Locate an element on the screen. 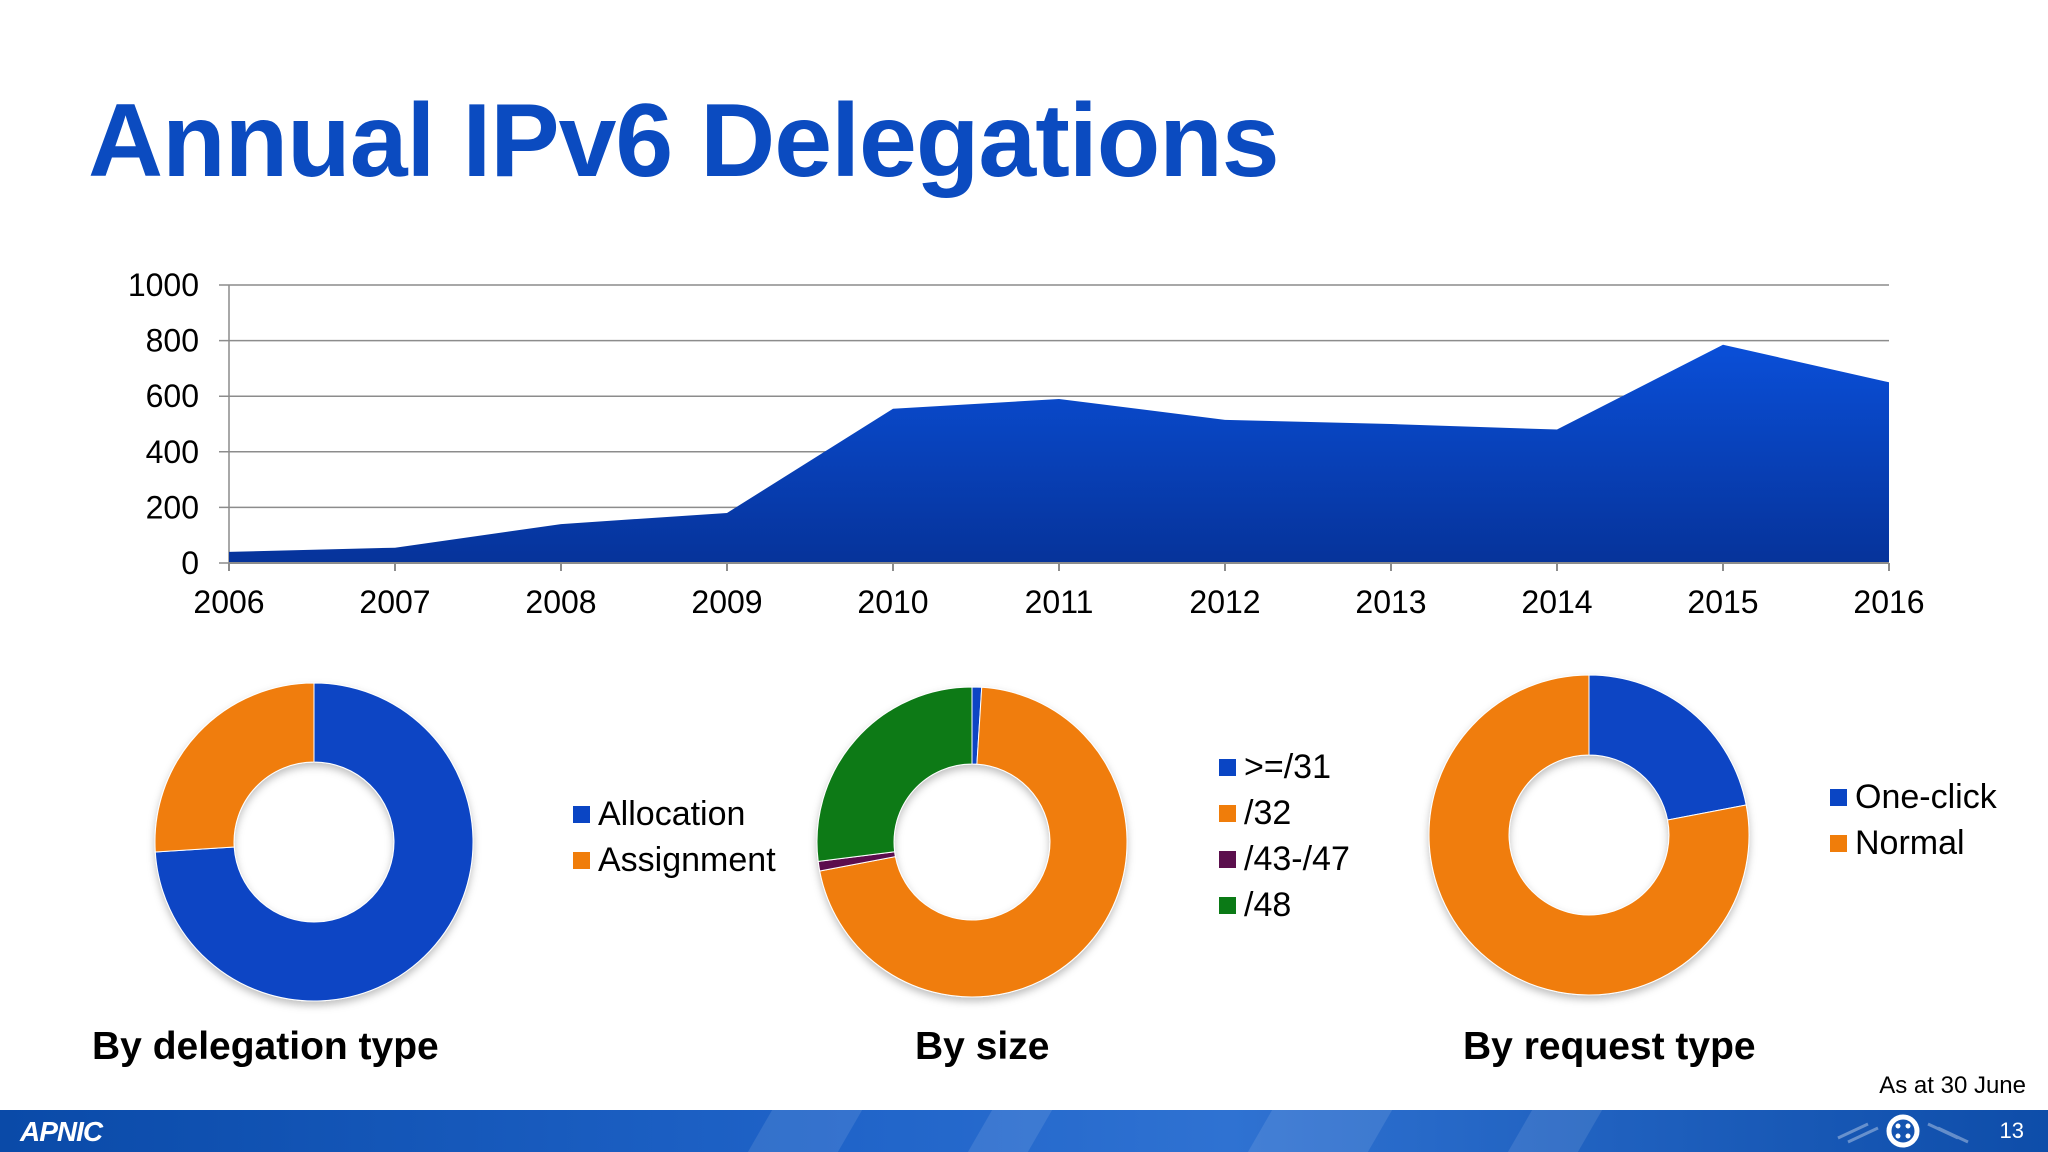 The width and height of the screenshot is (2048, 1152). donut-slice-one-click is located at coordinates (1667, 747).